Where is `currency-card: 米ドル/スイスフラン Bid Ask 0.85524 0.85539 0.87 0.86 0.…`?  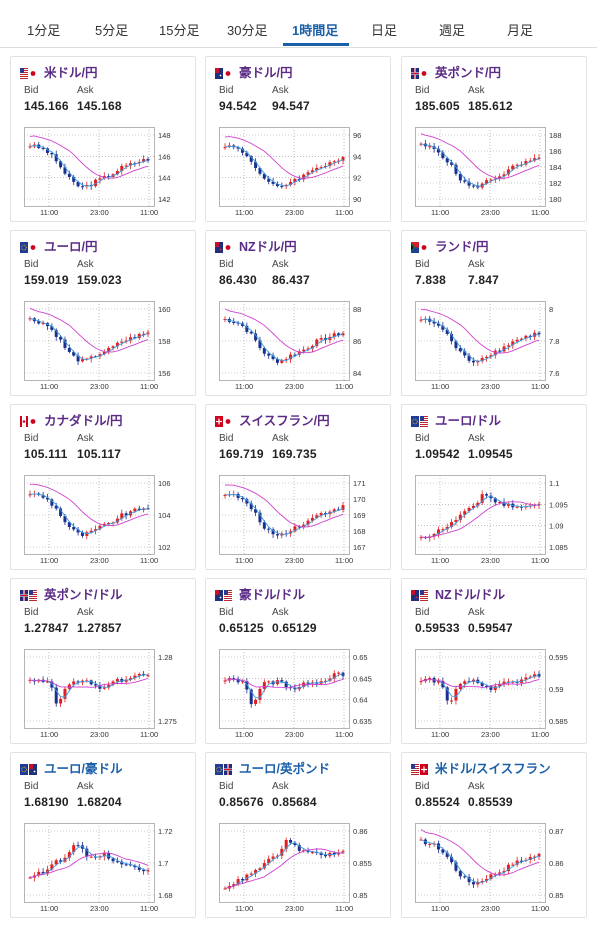 currency-card: 米ドル/スイスフラン Bid Ask 0.85524 0.85539 0.87 0.86 0.… is located at coordinates (494, 835).